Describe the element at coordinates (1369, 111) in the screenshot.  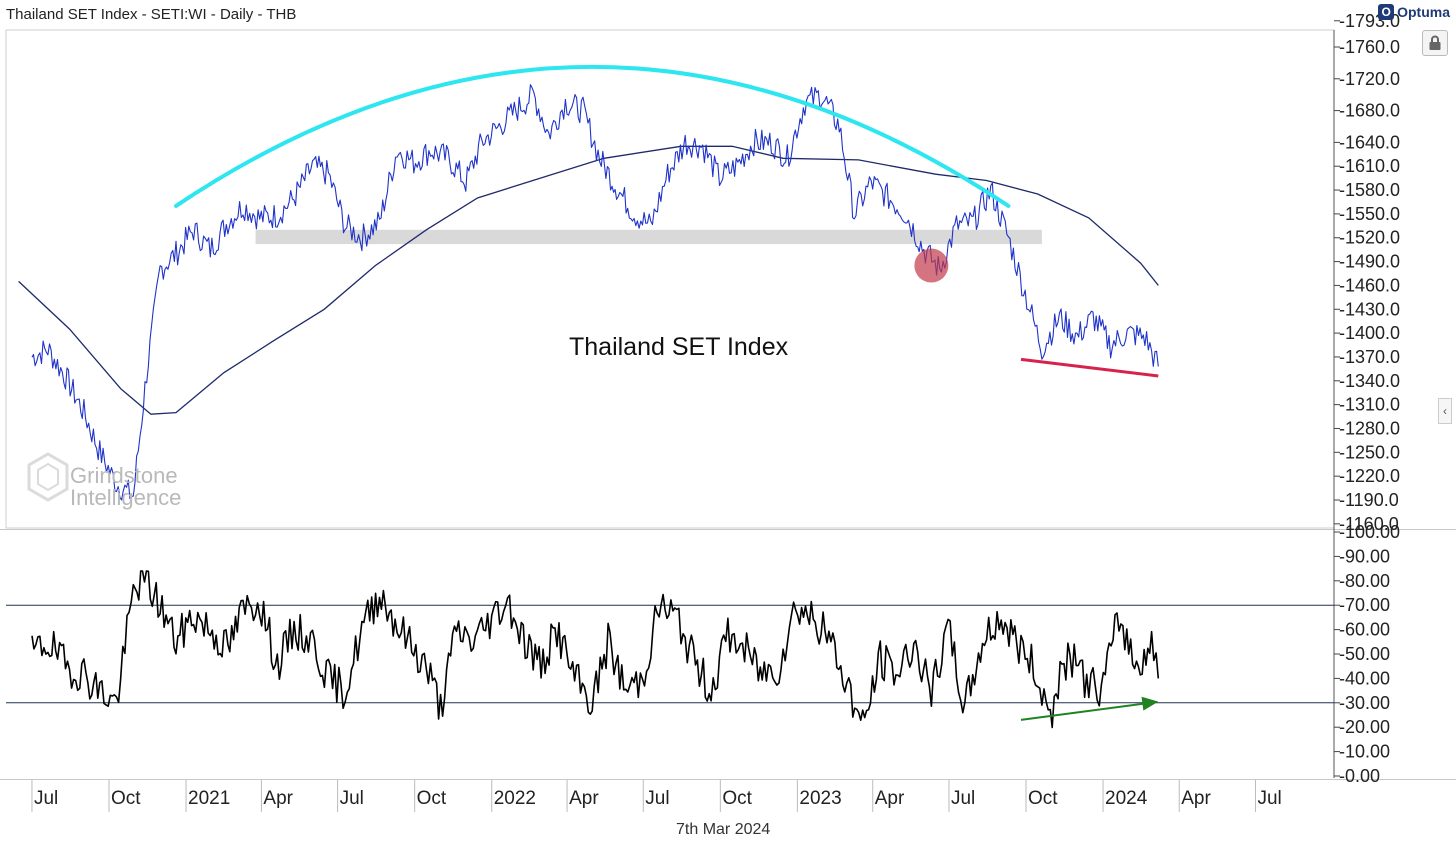
I see `price-tick-label: -1680.0` at that location.